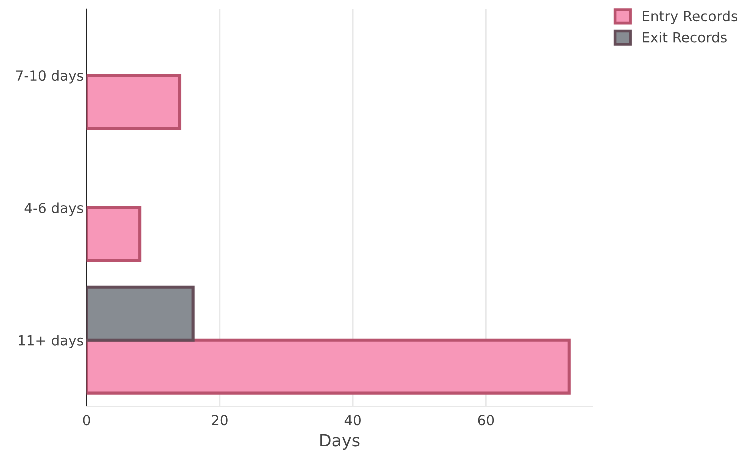 The height and width of the screenshot is (470, 755). Describe the element at coordinates (54, 209) in the screenshot. I see `y-tick-label: 4-6 days` at that location.